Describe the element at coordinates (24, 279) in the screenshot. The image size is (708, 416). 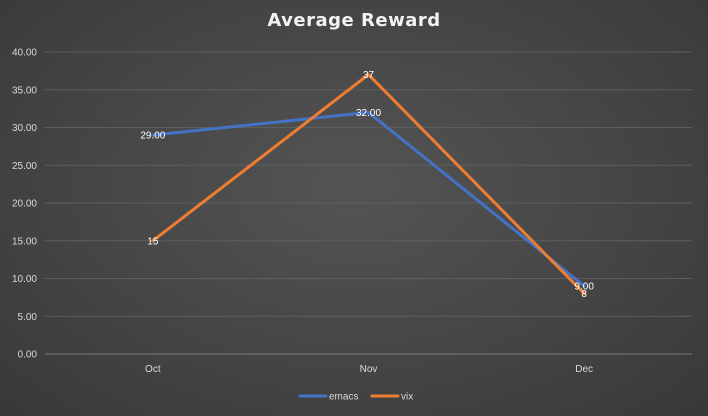
I see `y-tick-label: 10.00` at that location.